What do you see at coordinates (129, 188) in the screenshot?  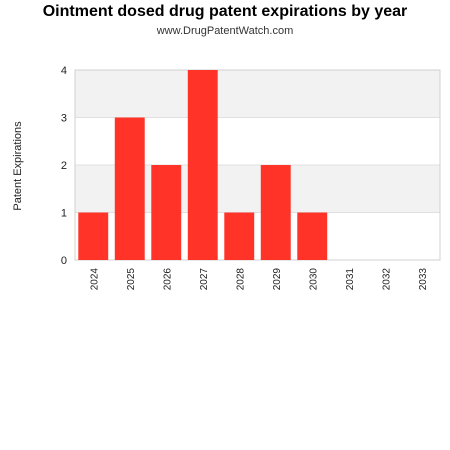 I see `bar-2025` at bounding box center [129, 188].